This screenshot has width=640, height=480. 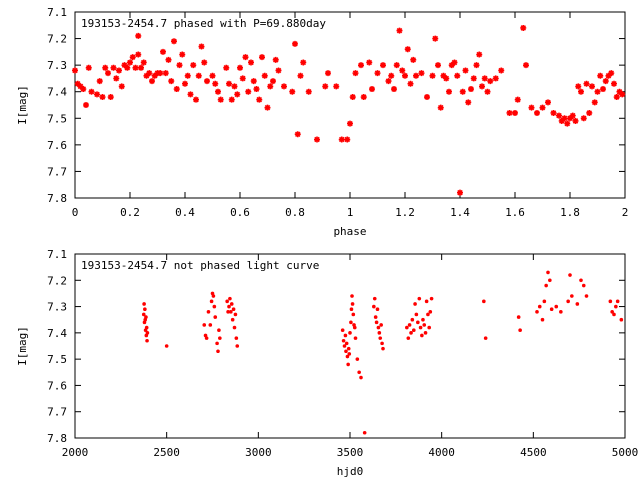 I want to click on y-tick-label: 7.6, so click(x=57, y=385).